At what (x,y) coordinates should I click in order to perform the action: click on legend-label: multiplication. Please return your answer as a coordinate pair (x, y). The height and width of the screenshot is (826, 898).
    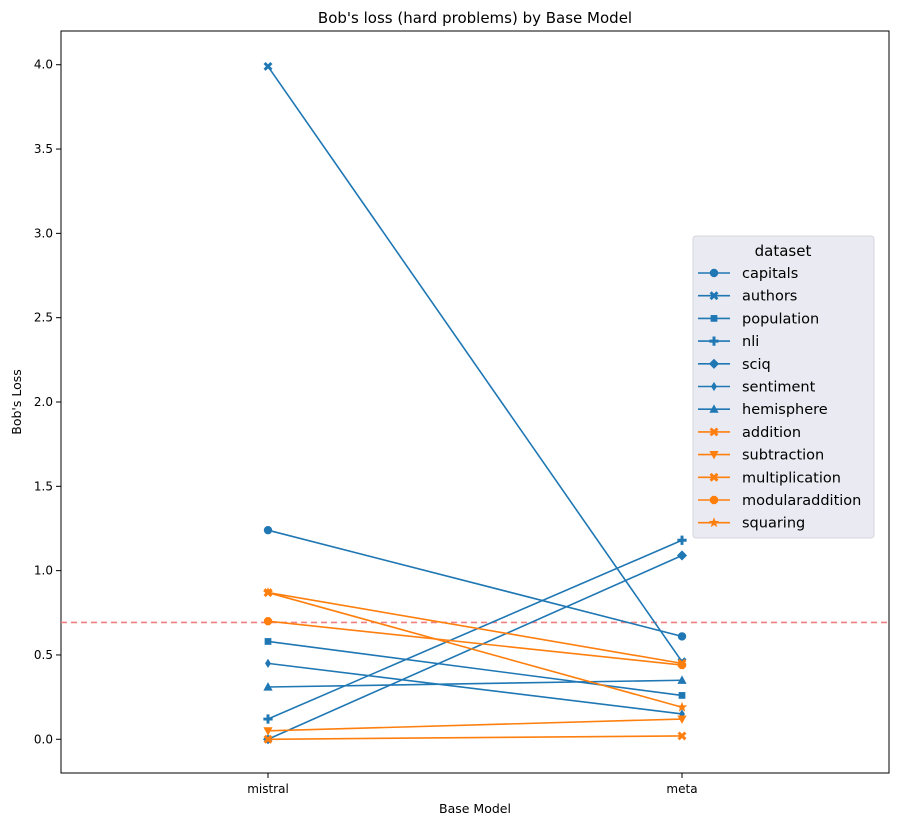
    Looking at the image, I should click on (791, 478).